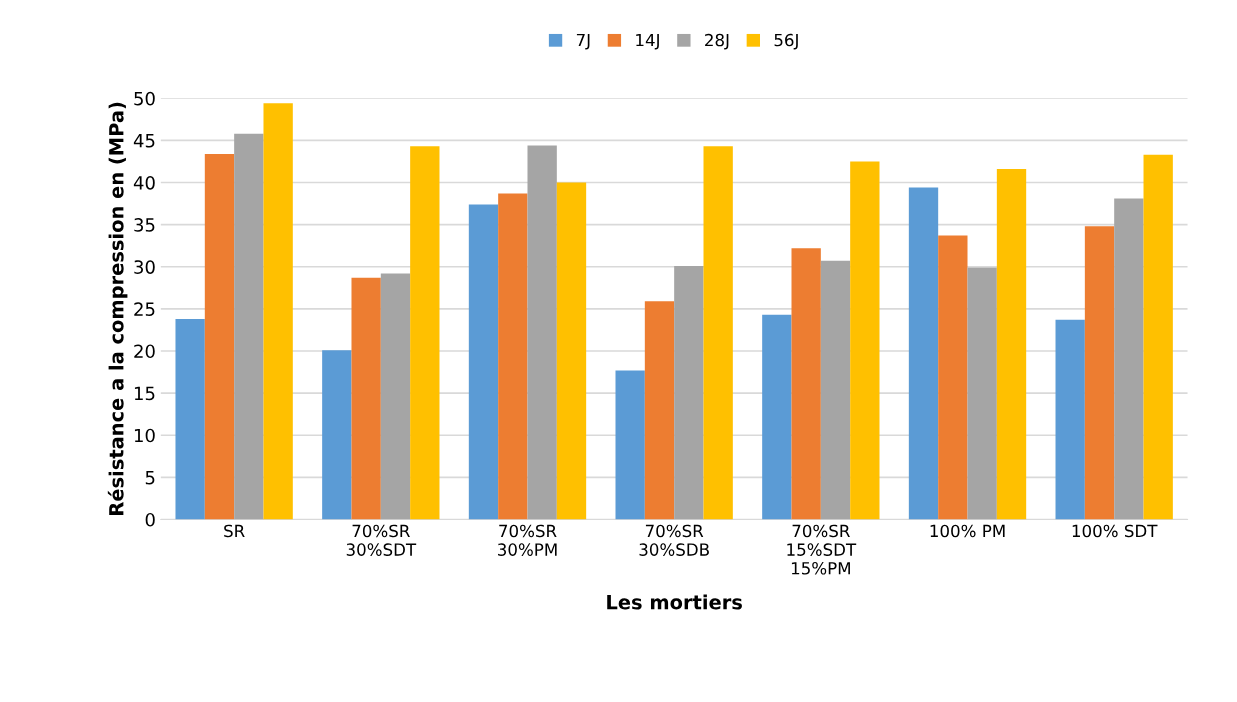  Describe the element at coordinates (144, 182) in the screenshot. I see `y-tick-label: 40` at that location.